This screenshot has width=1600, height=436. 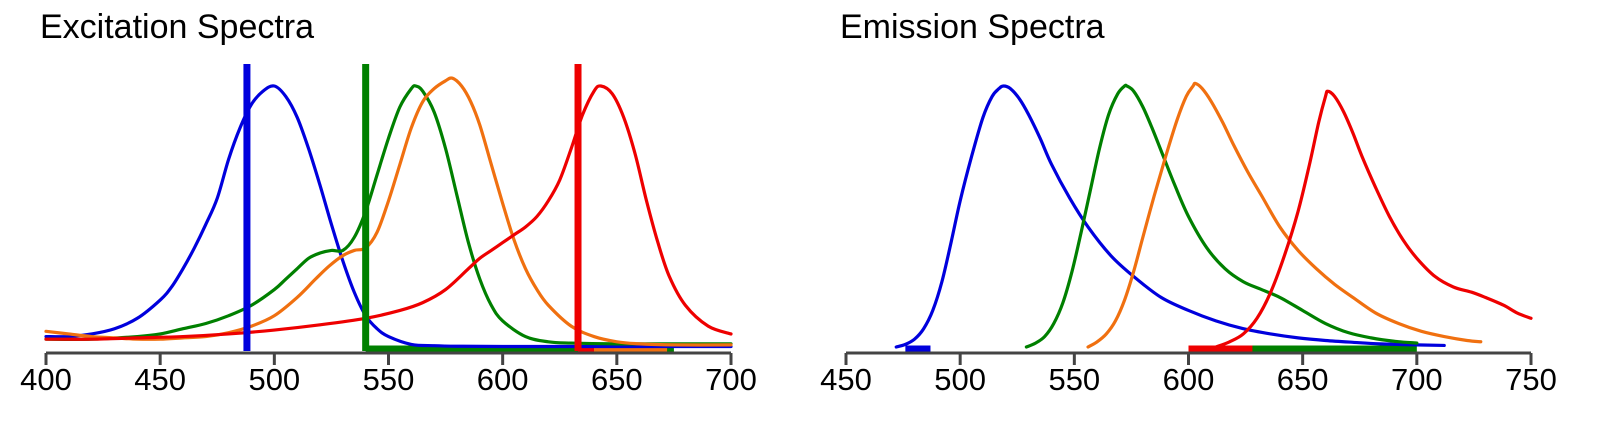 I want to click on spectrum-curve-red-emission, so click(x=1373, y=219).